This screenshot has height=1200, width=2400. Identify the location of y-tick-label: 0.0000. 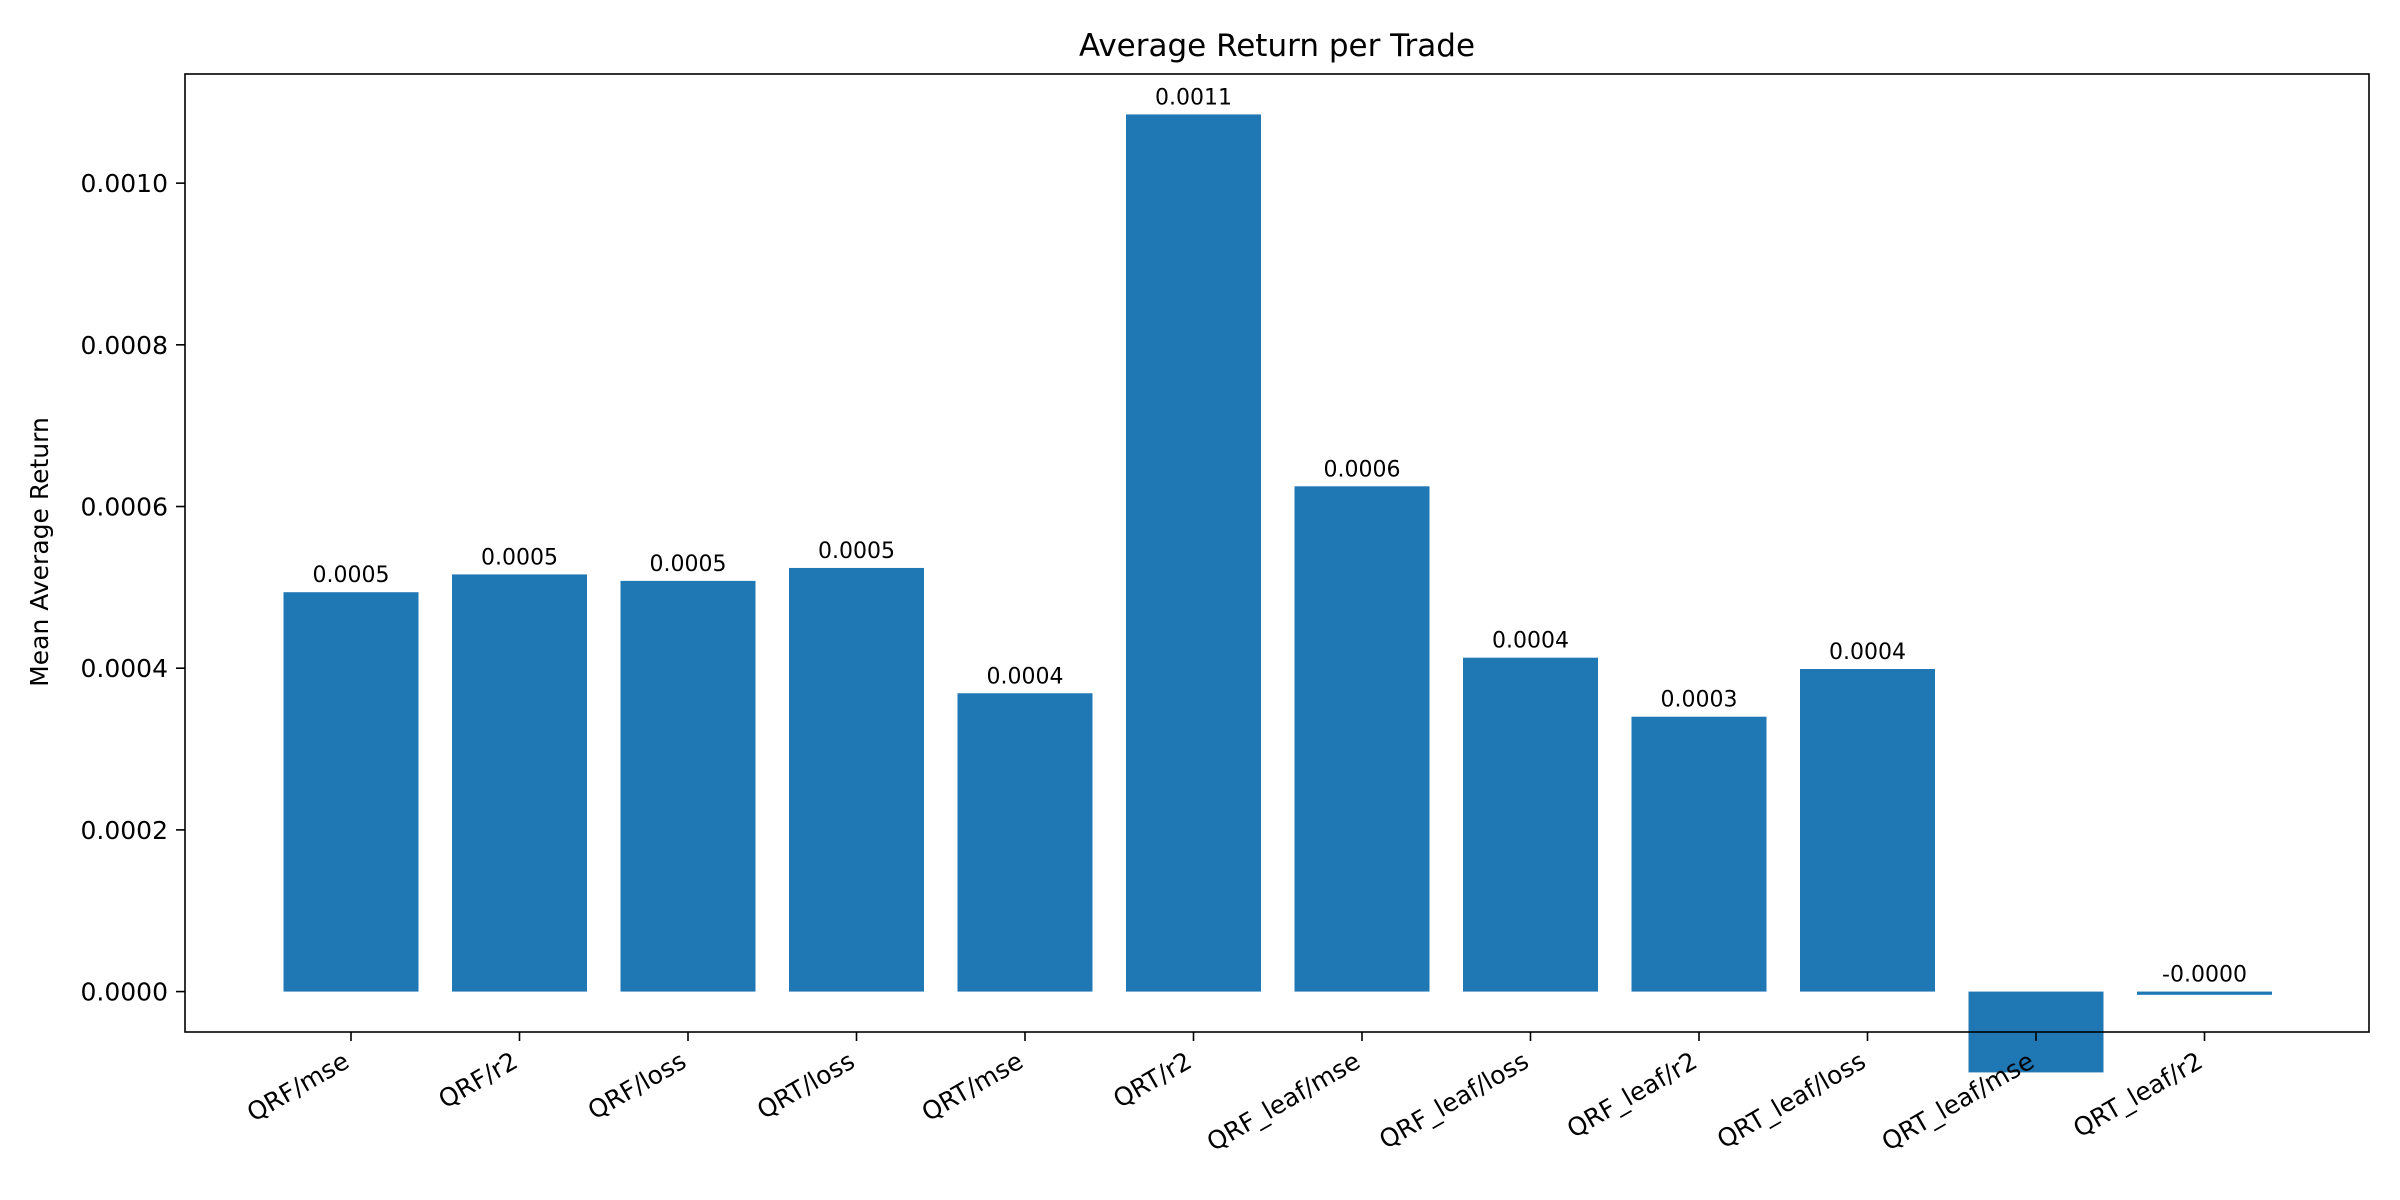
(124, 992).